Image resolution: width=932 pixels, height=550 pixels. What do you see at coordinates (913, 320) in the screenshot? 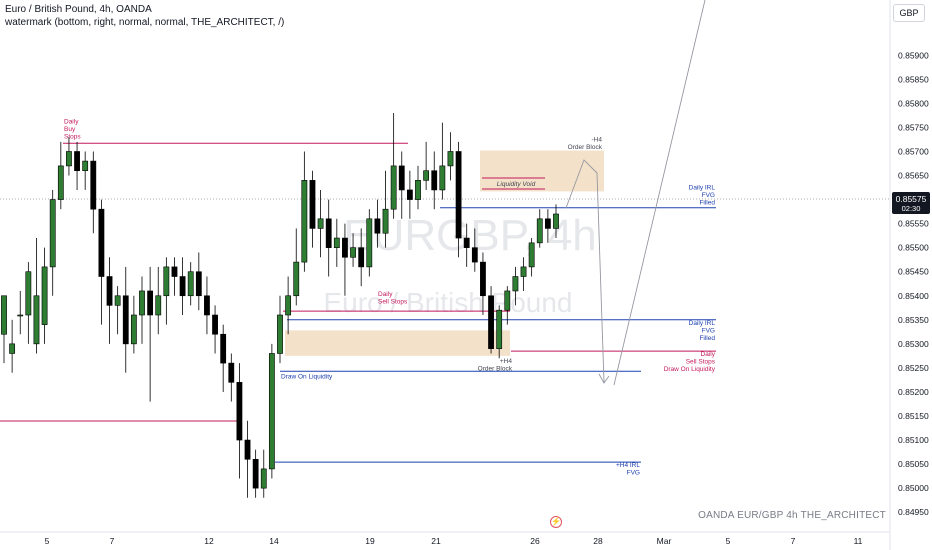
I see `price-tick-label: 0.85350` at bounding box center [913, 320].